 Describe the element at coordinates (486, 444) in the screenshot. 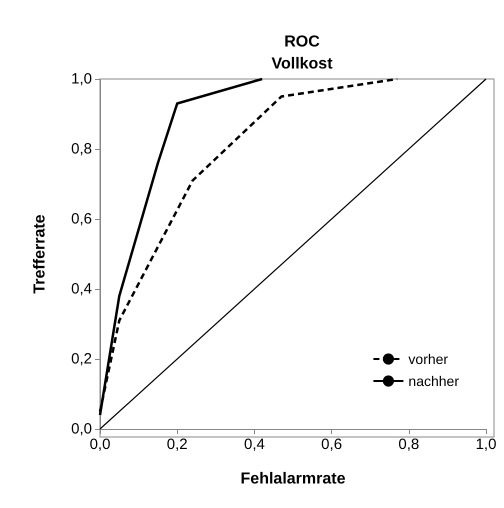

I see `x-tick-label: 1,0` at that location.